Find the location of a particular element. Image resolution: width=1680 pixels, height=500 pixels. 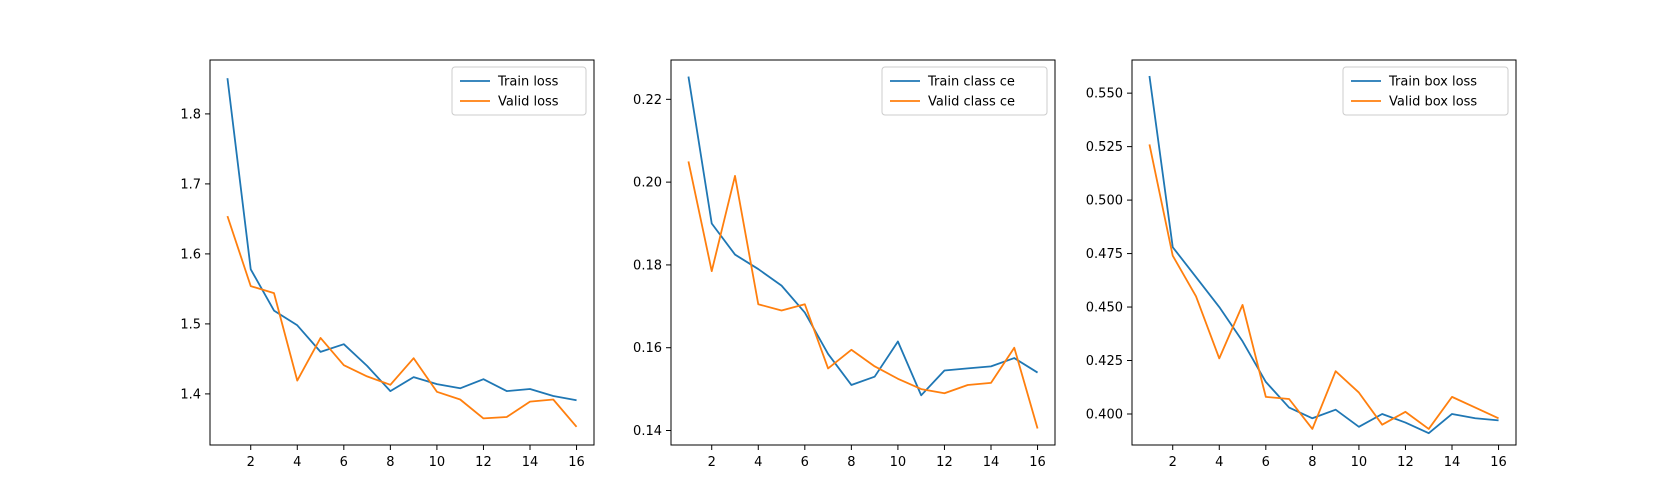

y-tick-label: 0.22 is located at coordinates (647, 100).